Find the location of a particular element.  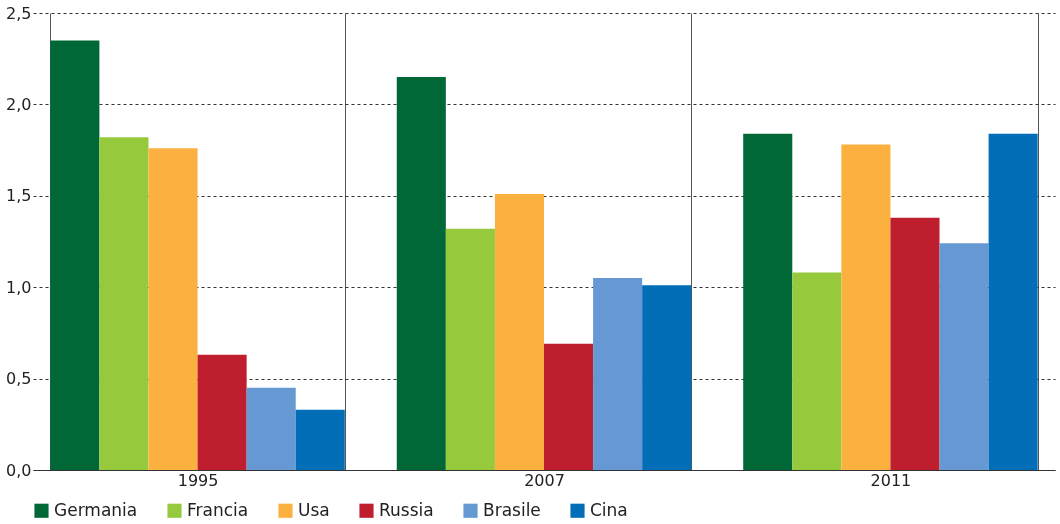

x-tick-label: 2011 is located at coordinates (891, 480).